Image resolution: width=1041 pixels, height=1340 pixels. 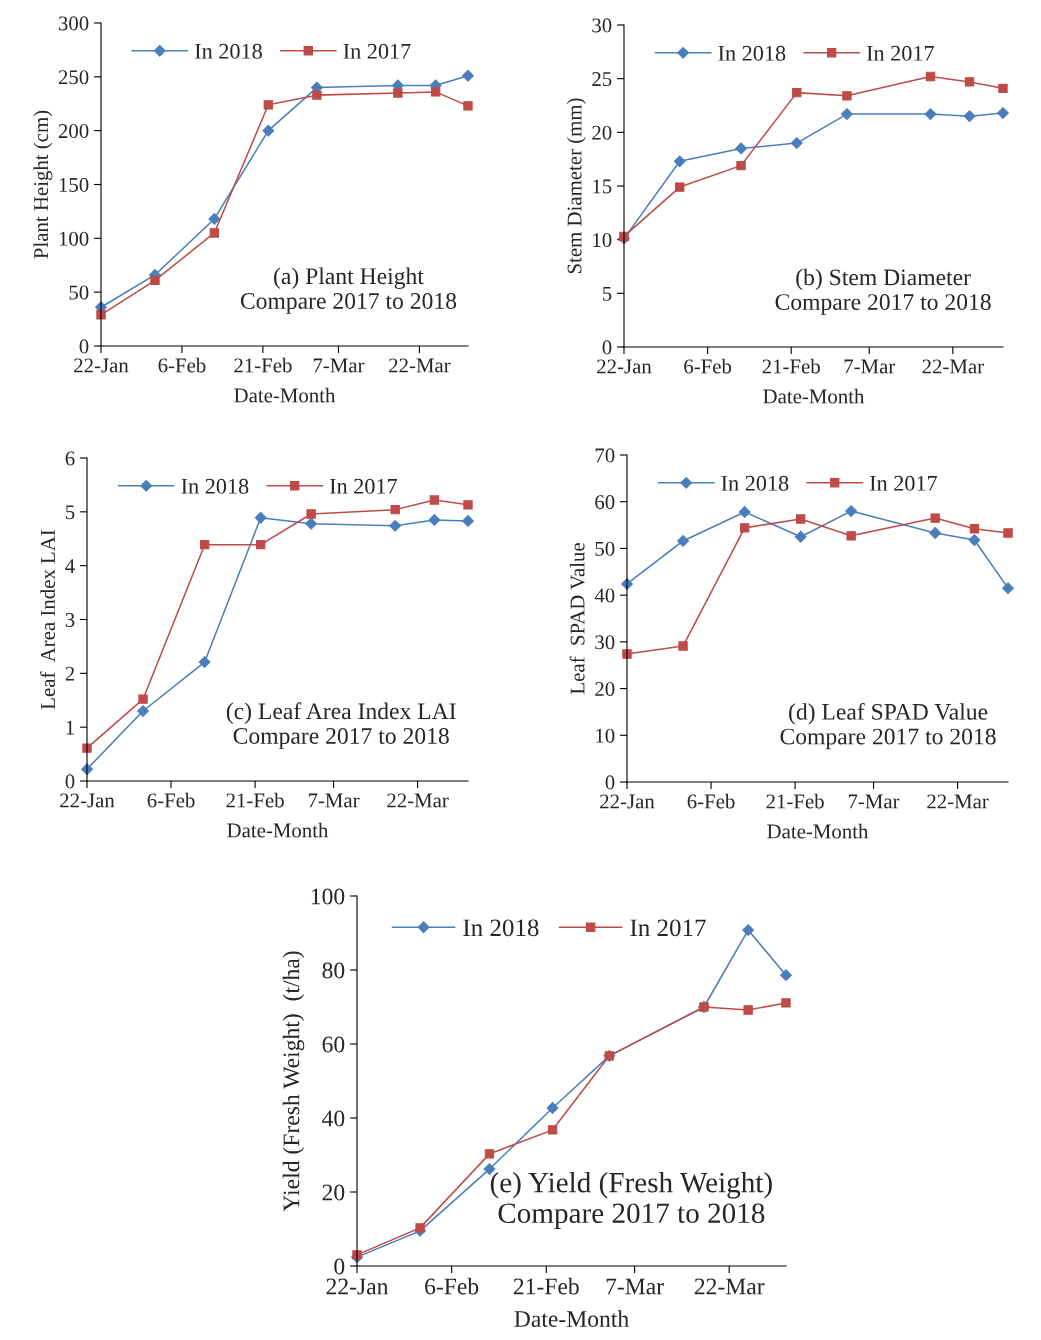 I want to click on y-tick-label: 70, so click(x=605, y=455).